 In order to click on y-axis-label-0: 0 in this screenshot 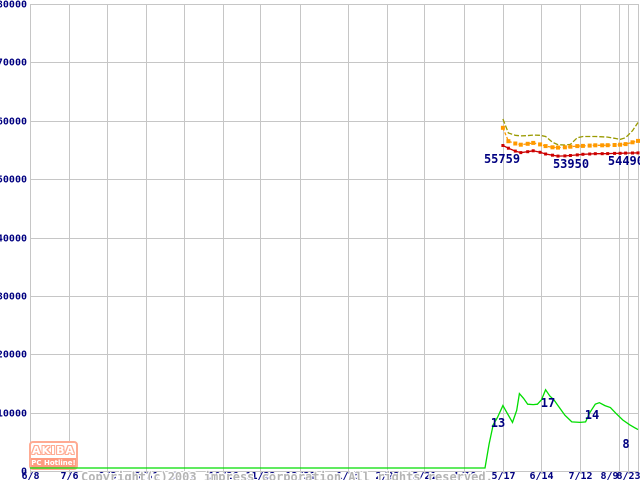, I will do `click(24, 472)`.